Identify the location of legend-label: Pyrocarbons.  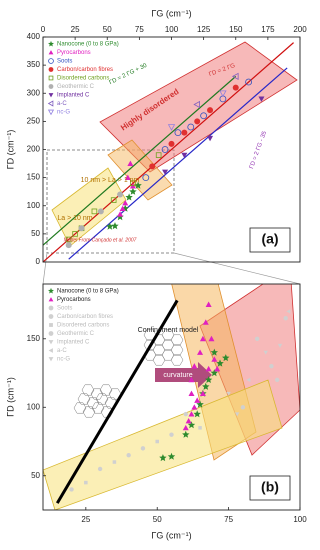
(74, 53).